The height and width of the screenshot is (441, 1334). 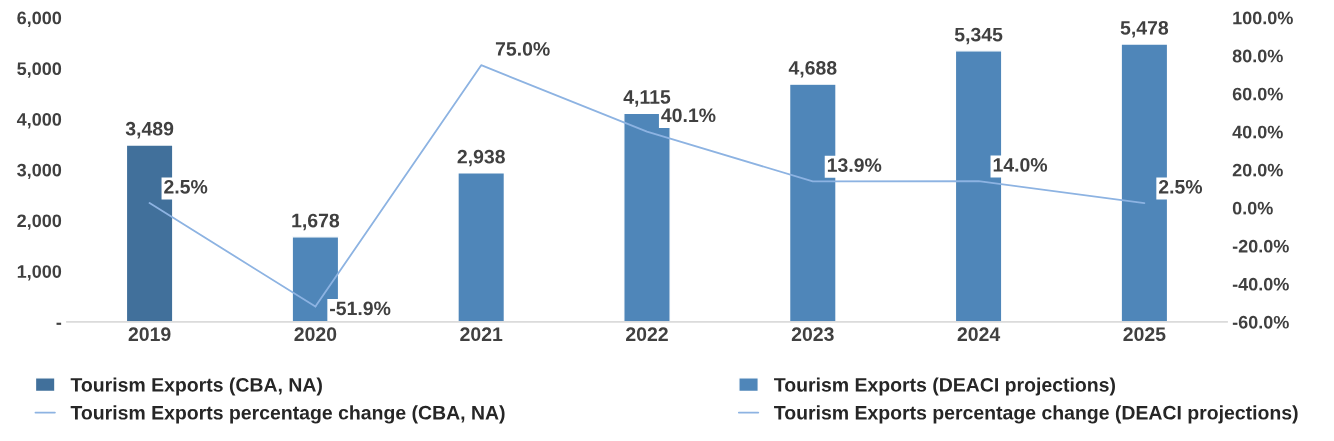 What do you see at coordinates (978, 36) in the screenshot?
I see `data-label: 5,345` at bounding box center [978, 36].